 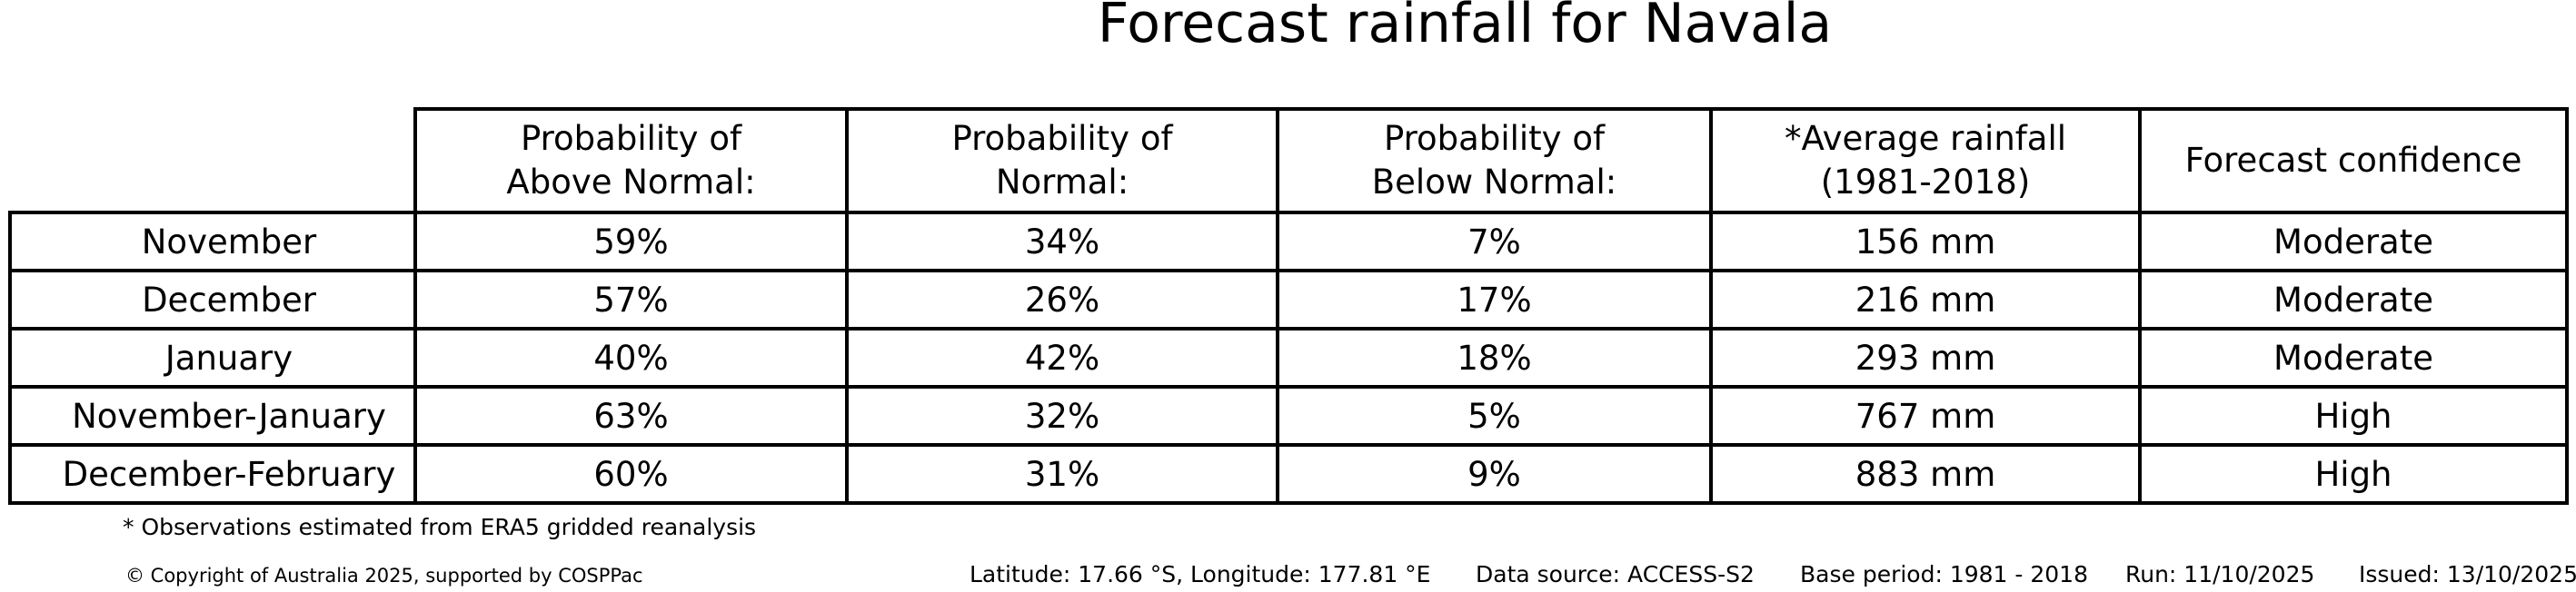 What do you see at coordinates (212, 416) in the screenshot?
I see `row-label-cell: November-January` at bounding box center [212, 416].